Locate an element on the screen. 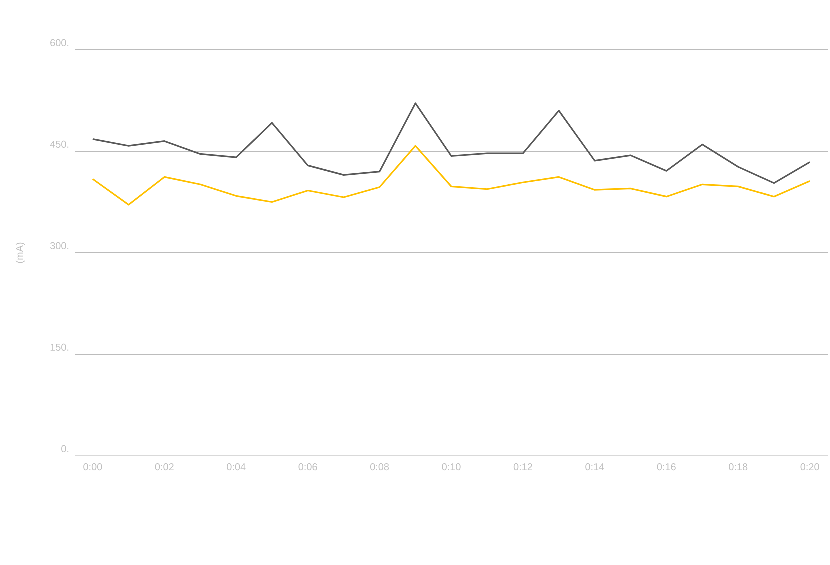  x-tick-label: 0:06 is located at coordinates (308, 467).